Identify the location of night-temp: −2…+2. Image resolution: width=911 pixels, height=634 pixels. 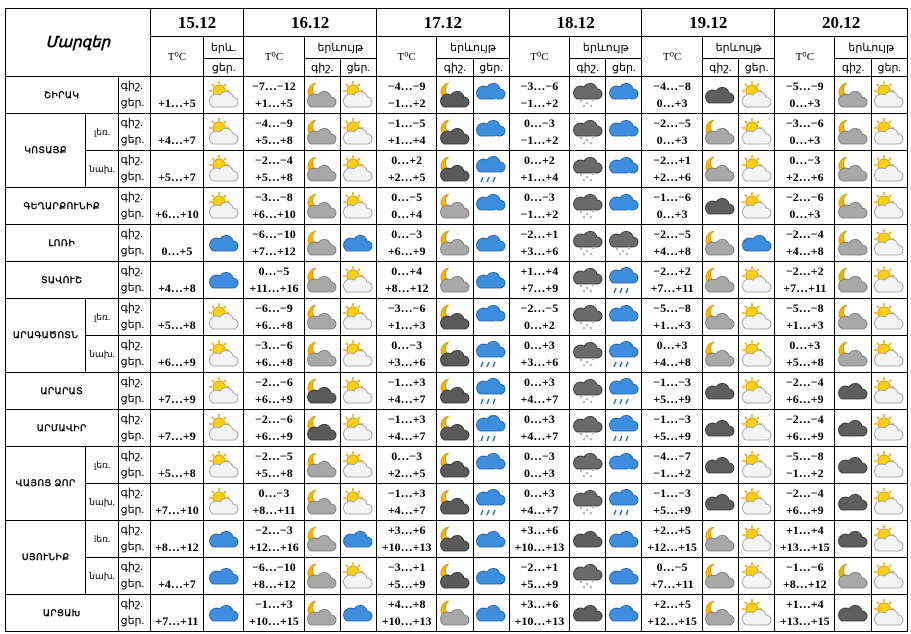
(804, 271).